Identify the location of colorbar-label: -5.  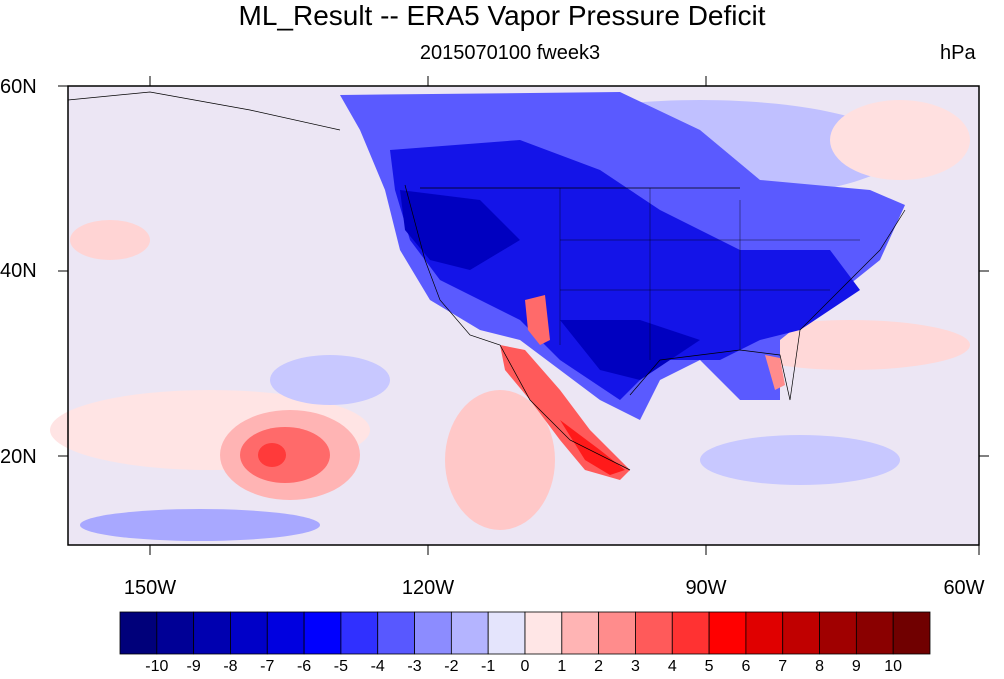
(341, 666).